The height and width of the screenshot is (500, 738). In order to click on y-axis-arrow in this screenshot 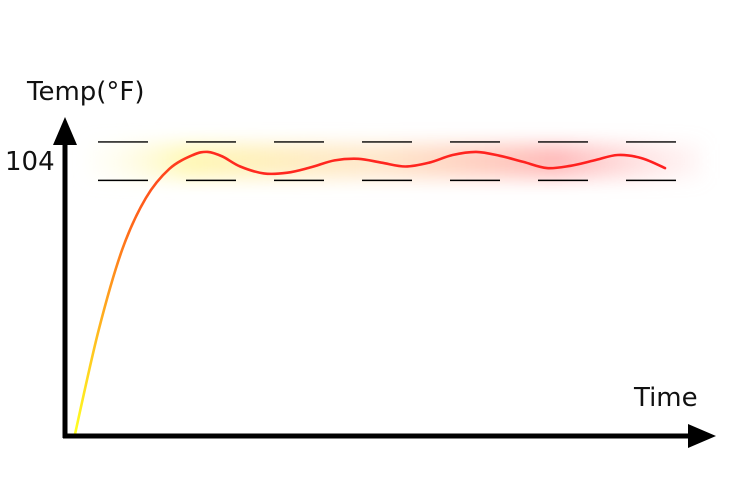, I will do `click(65, 131)`.